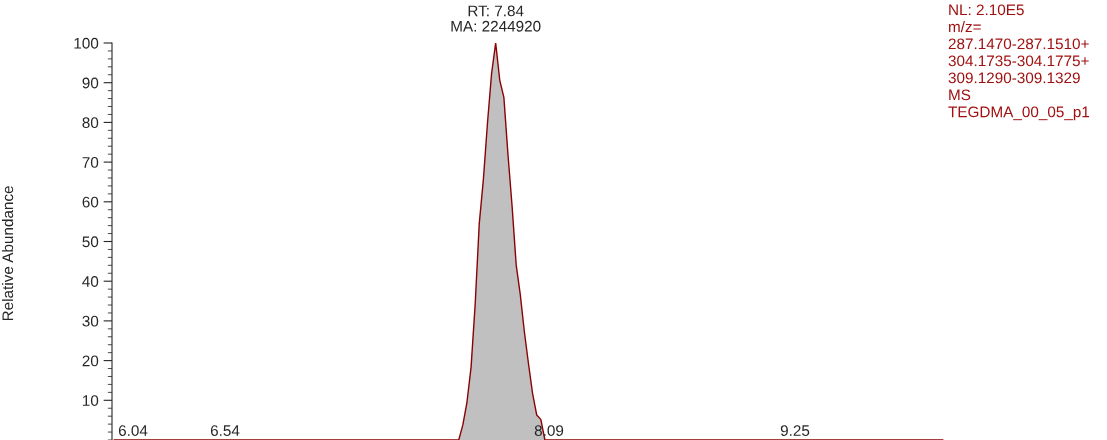 This screenshot has width=1107, height=440. I want to click on text: NL: 2.10E5 m/z= 287.1470-287.1510+ 304.1735-304.1775+ 309.1290-309.1329 MS TEGDMA_00_05_p1, so click(1019, 62).